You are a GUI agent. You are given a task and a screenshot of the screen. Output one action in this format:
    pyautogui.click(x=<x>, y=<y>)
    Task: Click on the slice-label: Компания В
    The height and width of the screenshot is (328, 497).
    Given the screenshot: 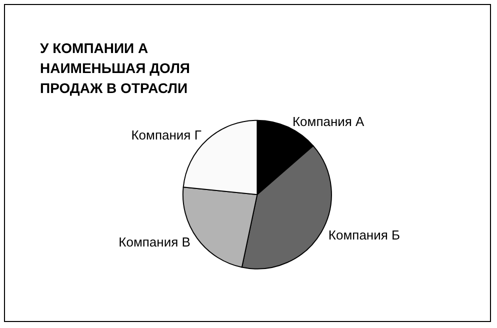 What is the action you would take?
    pyautogui.click(x=154, y=242)
    